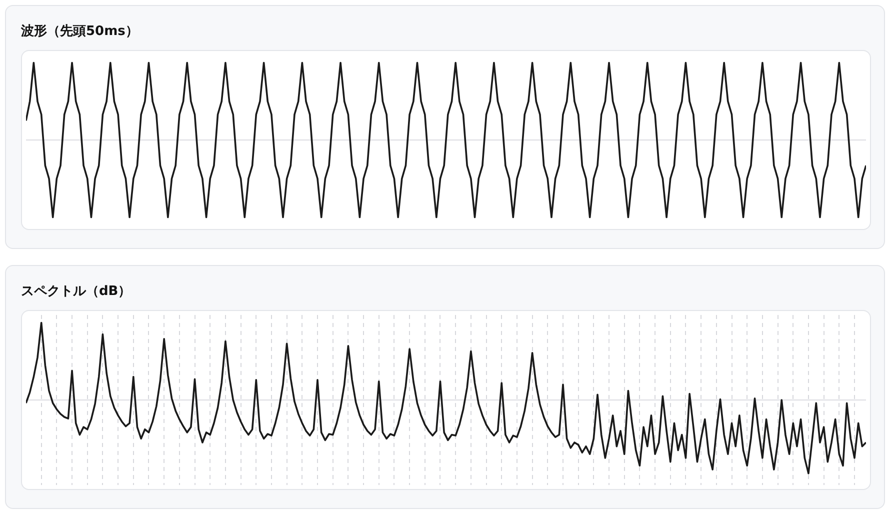 The height and width of the screenshot is (510, 894). I want to click on chart-title: スペクトル（dB）, so click(76, 291).